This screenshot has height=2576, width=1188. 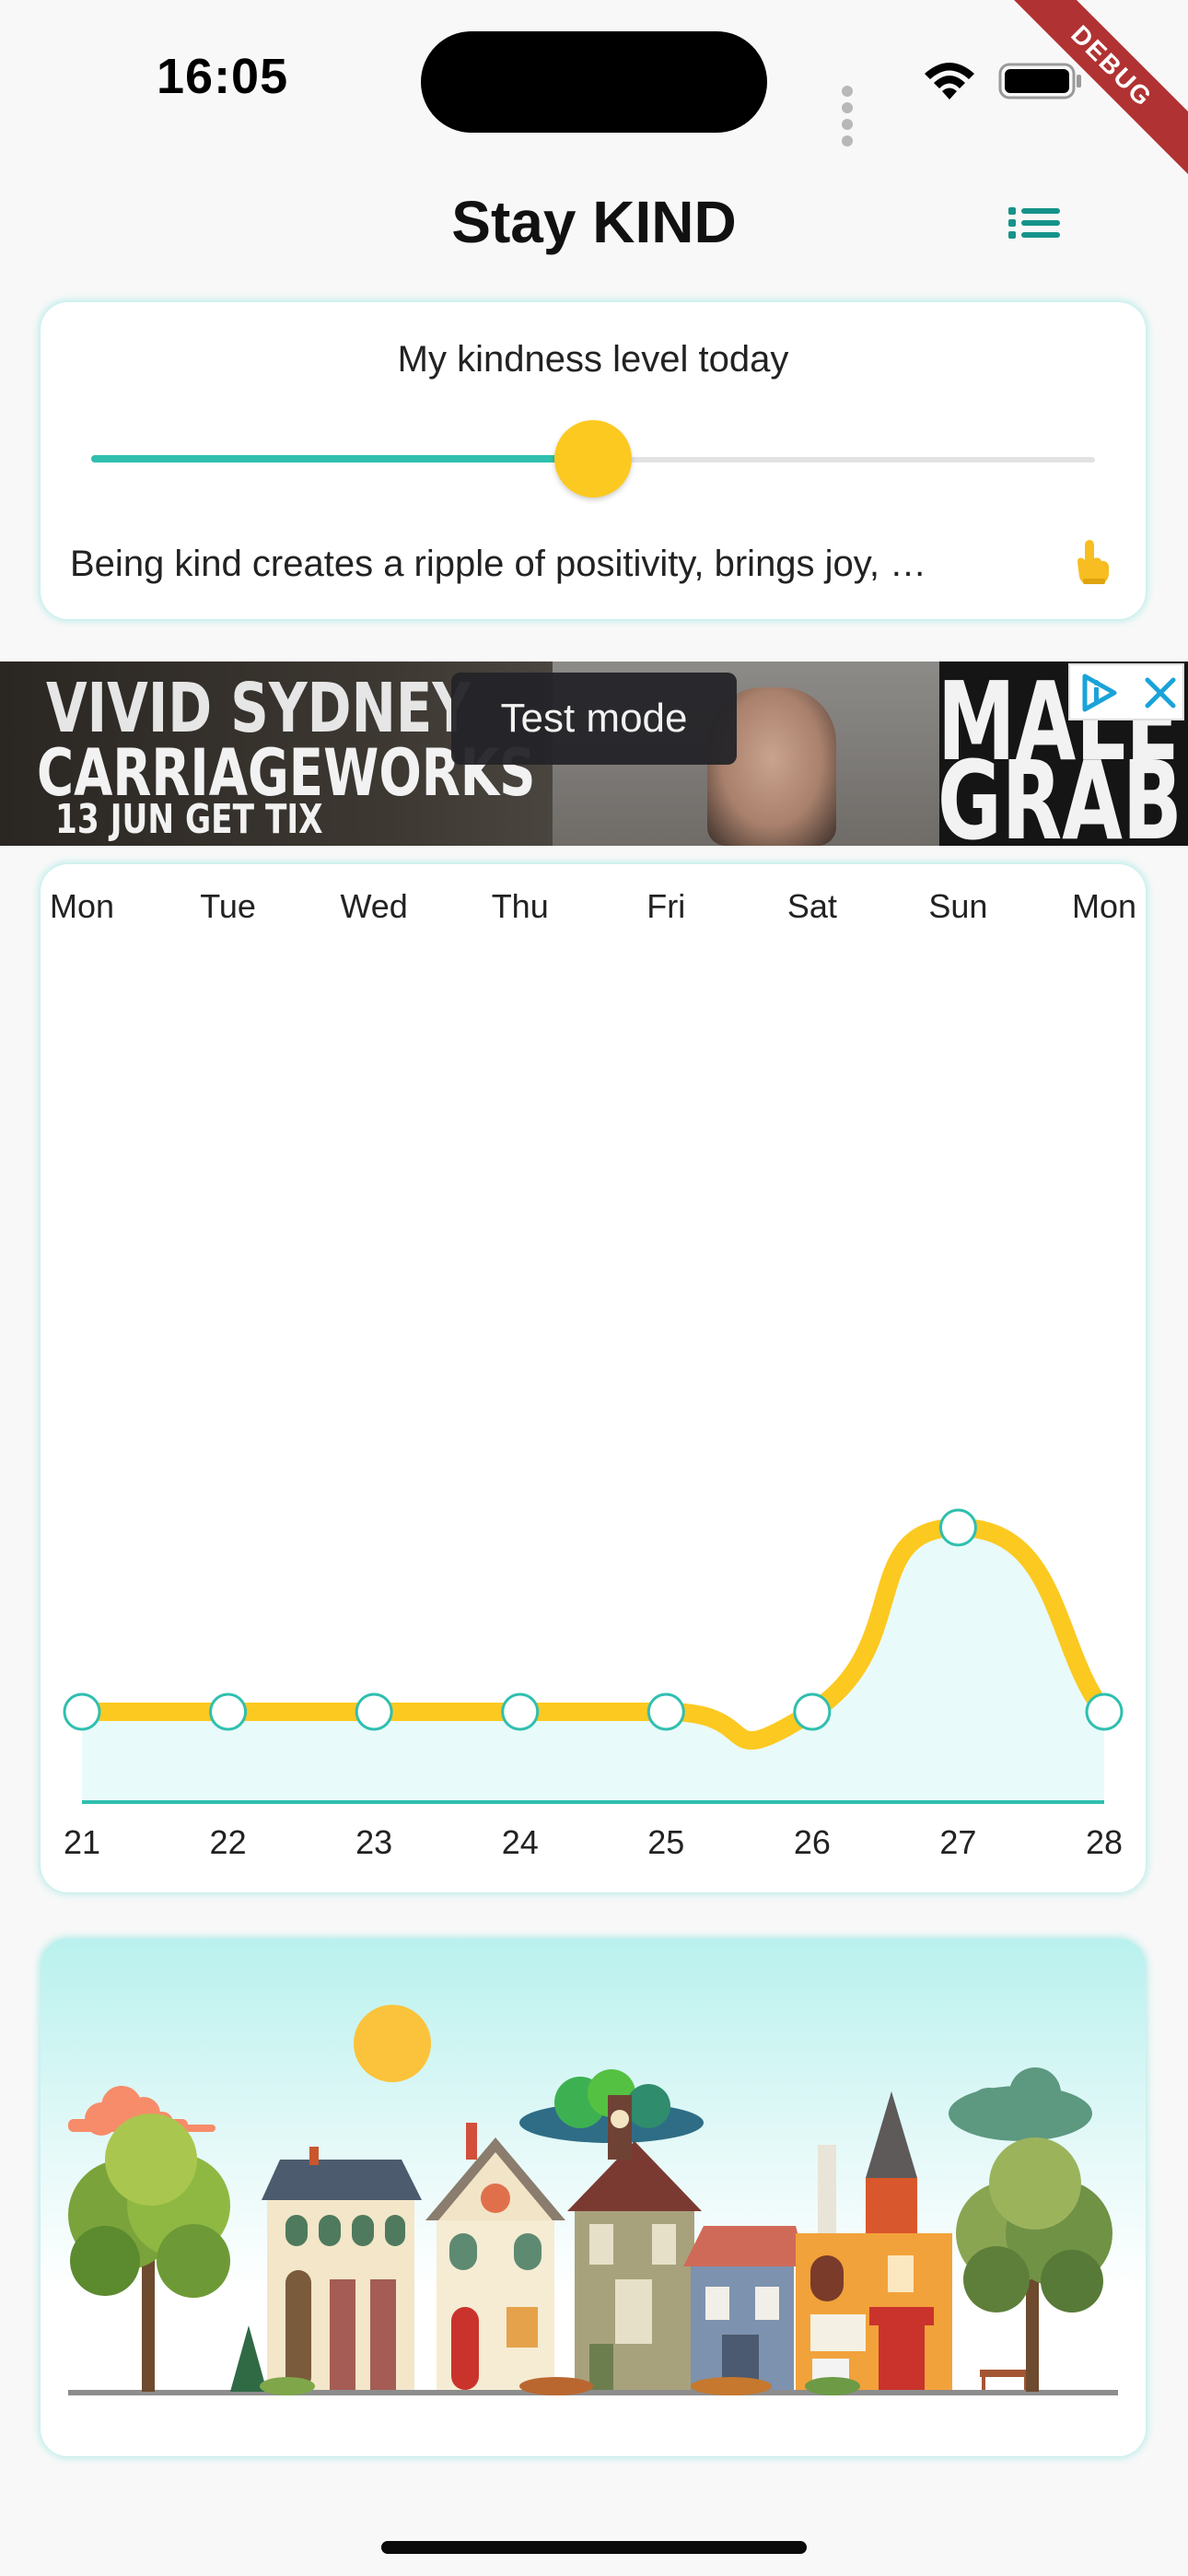 I want to click on ad-line-3: 13 JUN GET TIX, so click(x=189, y=819).